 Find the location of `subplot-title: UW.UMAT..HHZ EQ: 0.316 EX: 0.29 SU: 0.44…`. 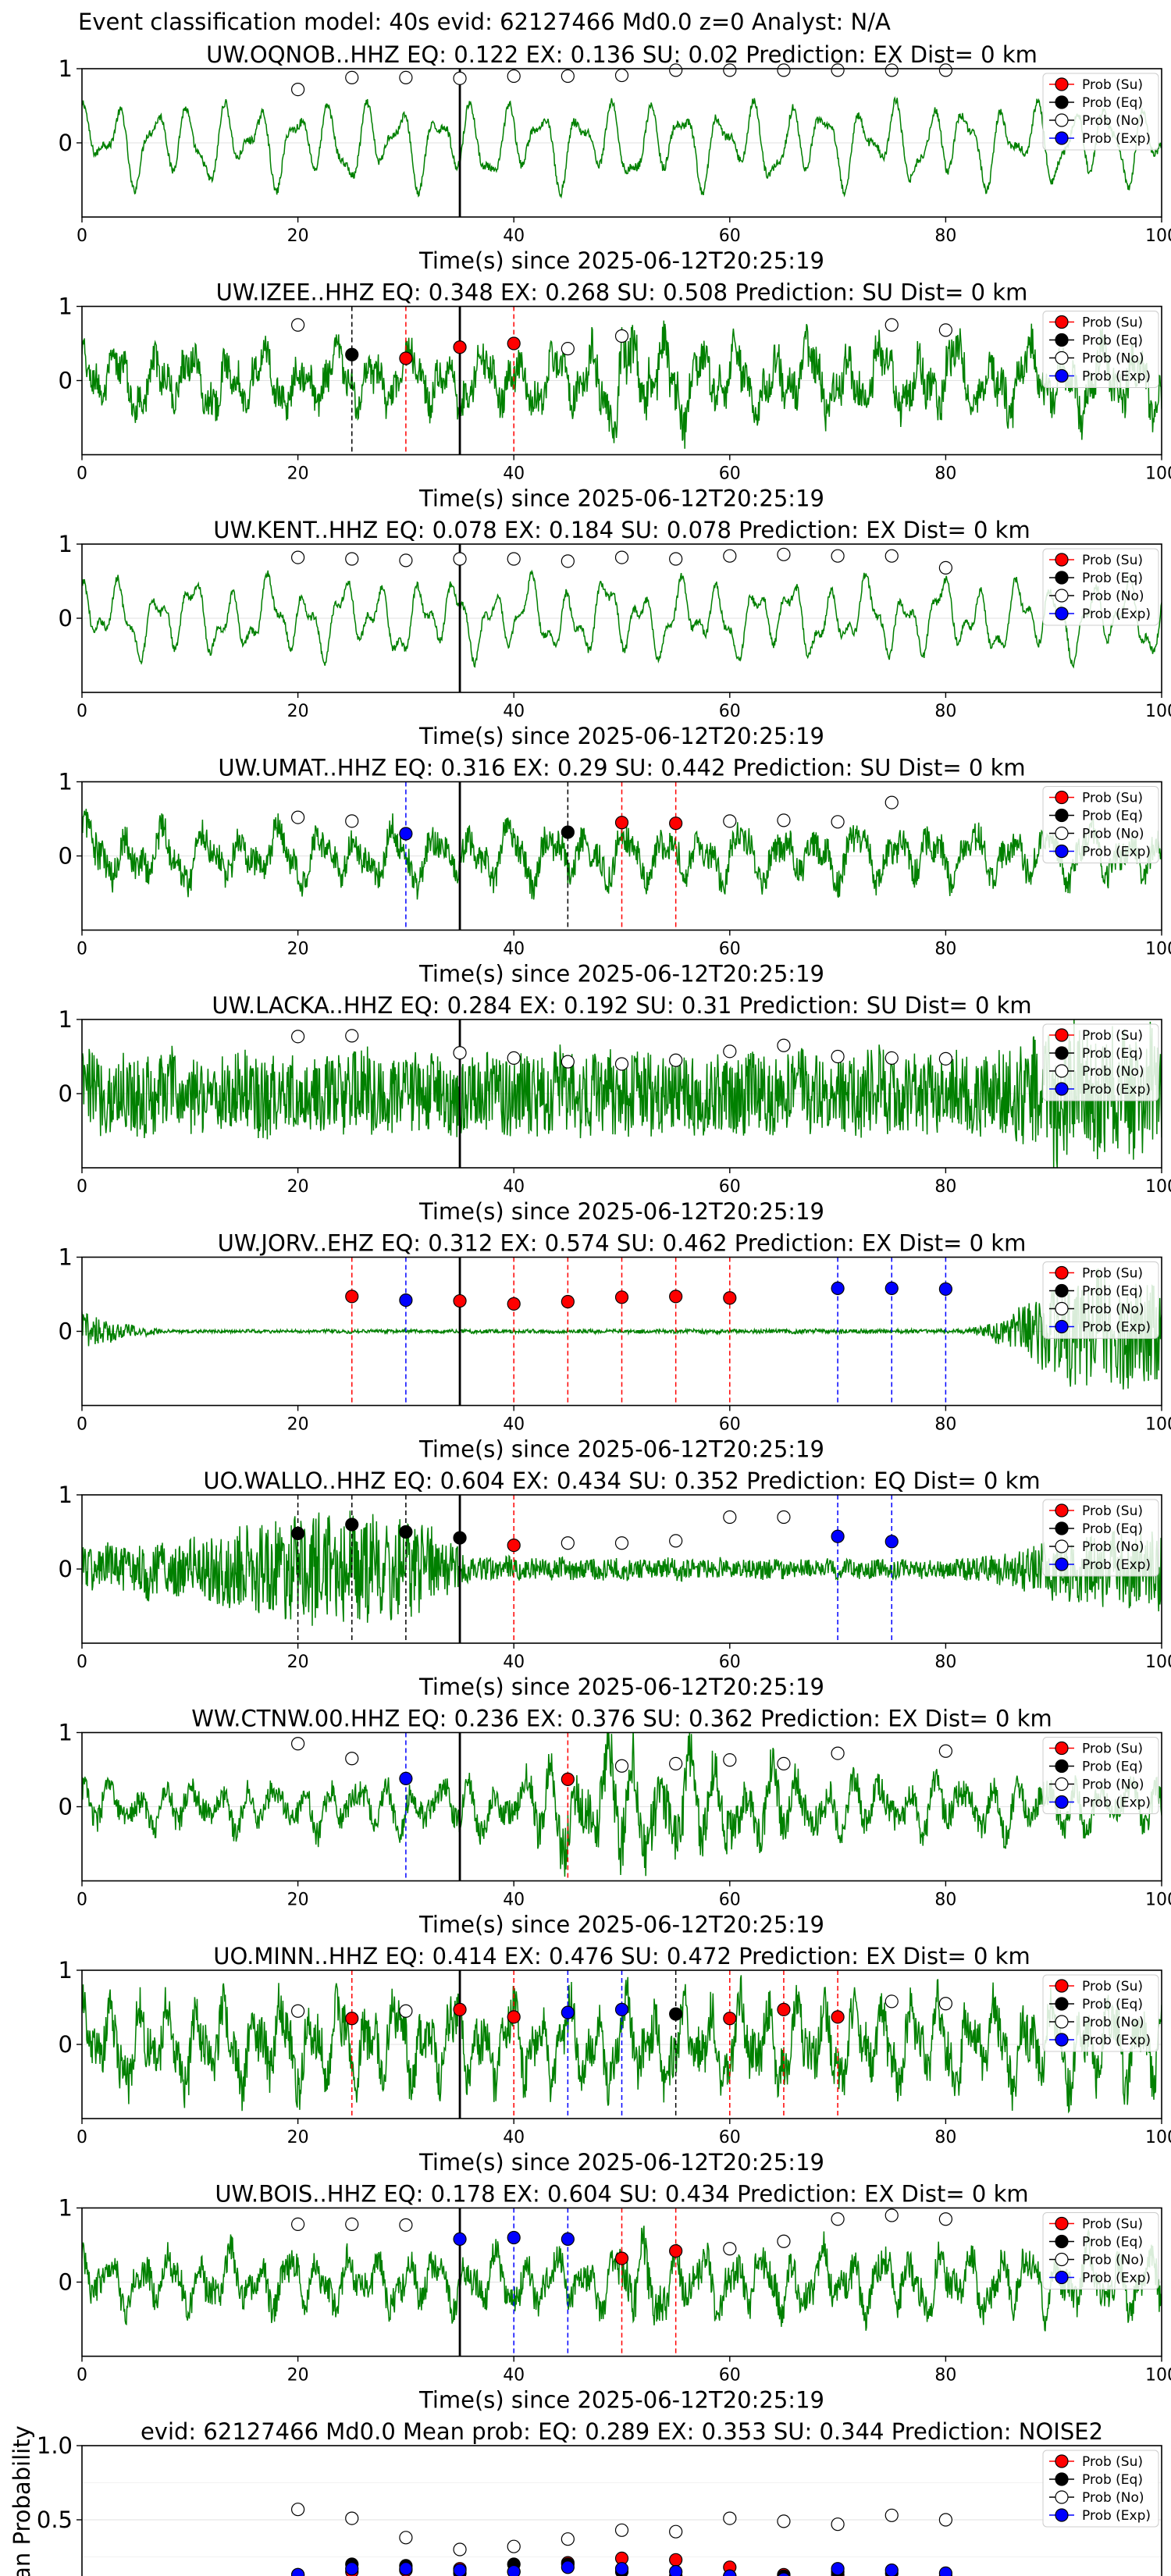

subplot-title: UW.UMAT..HHZ EQ: 0.316 EX: 0.29 SU: 0.44… is located at coordinates (621, 768).